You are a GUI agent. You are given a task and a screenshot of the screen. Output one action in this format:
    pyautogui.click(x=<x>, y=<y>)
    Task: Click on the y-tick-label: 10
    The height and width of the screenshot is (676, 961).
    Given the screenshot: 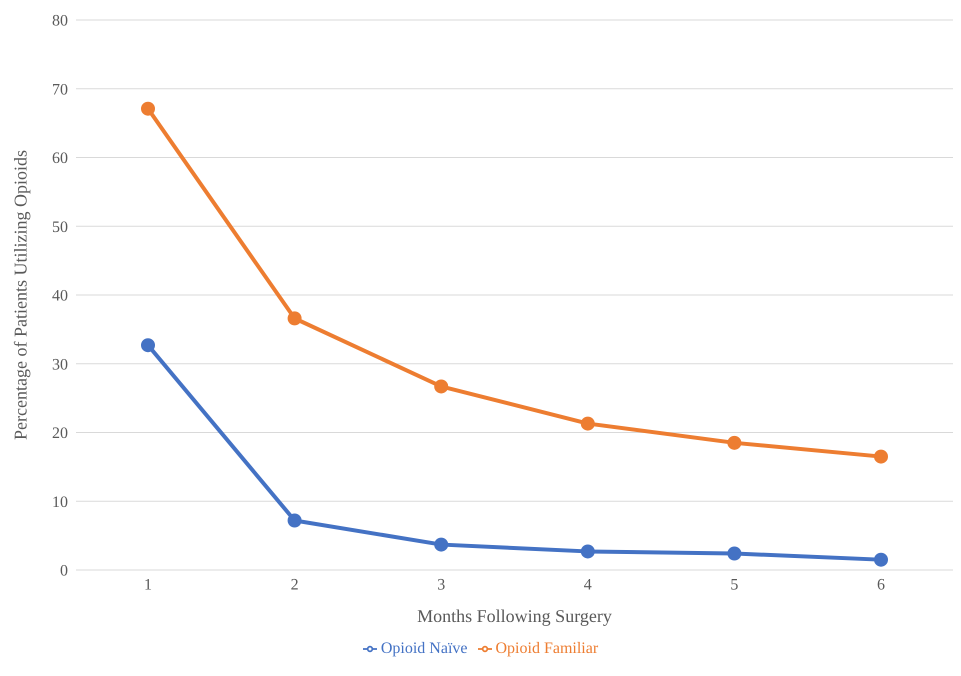 What is the action you would take?
    pyautogui.click(x=60, y=502)
    